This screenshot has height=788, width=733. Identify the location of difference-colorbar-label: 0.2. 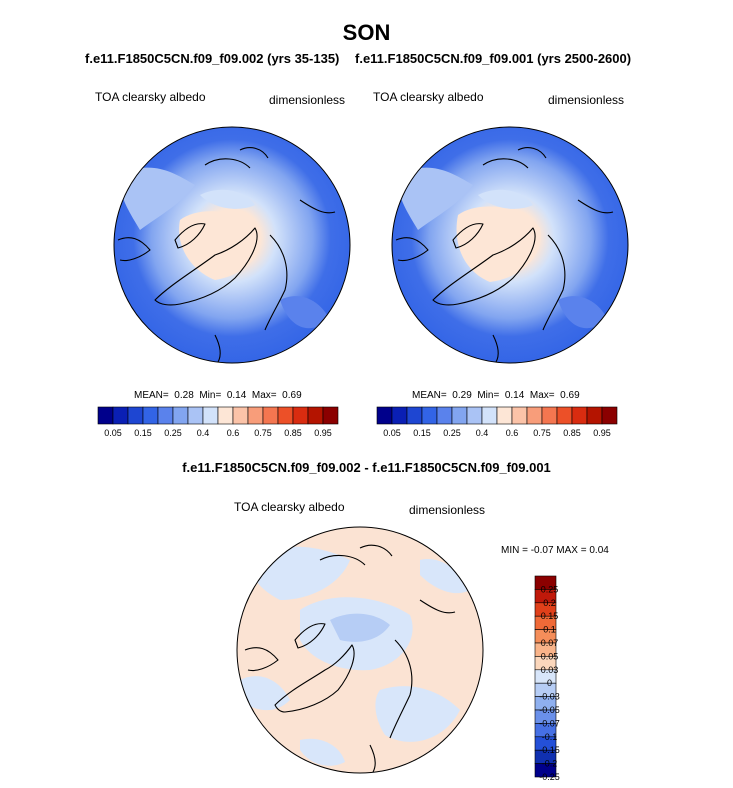
(549, 603).